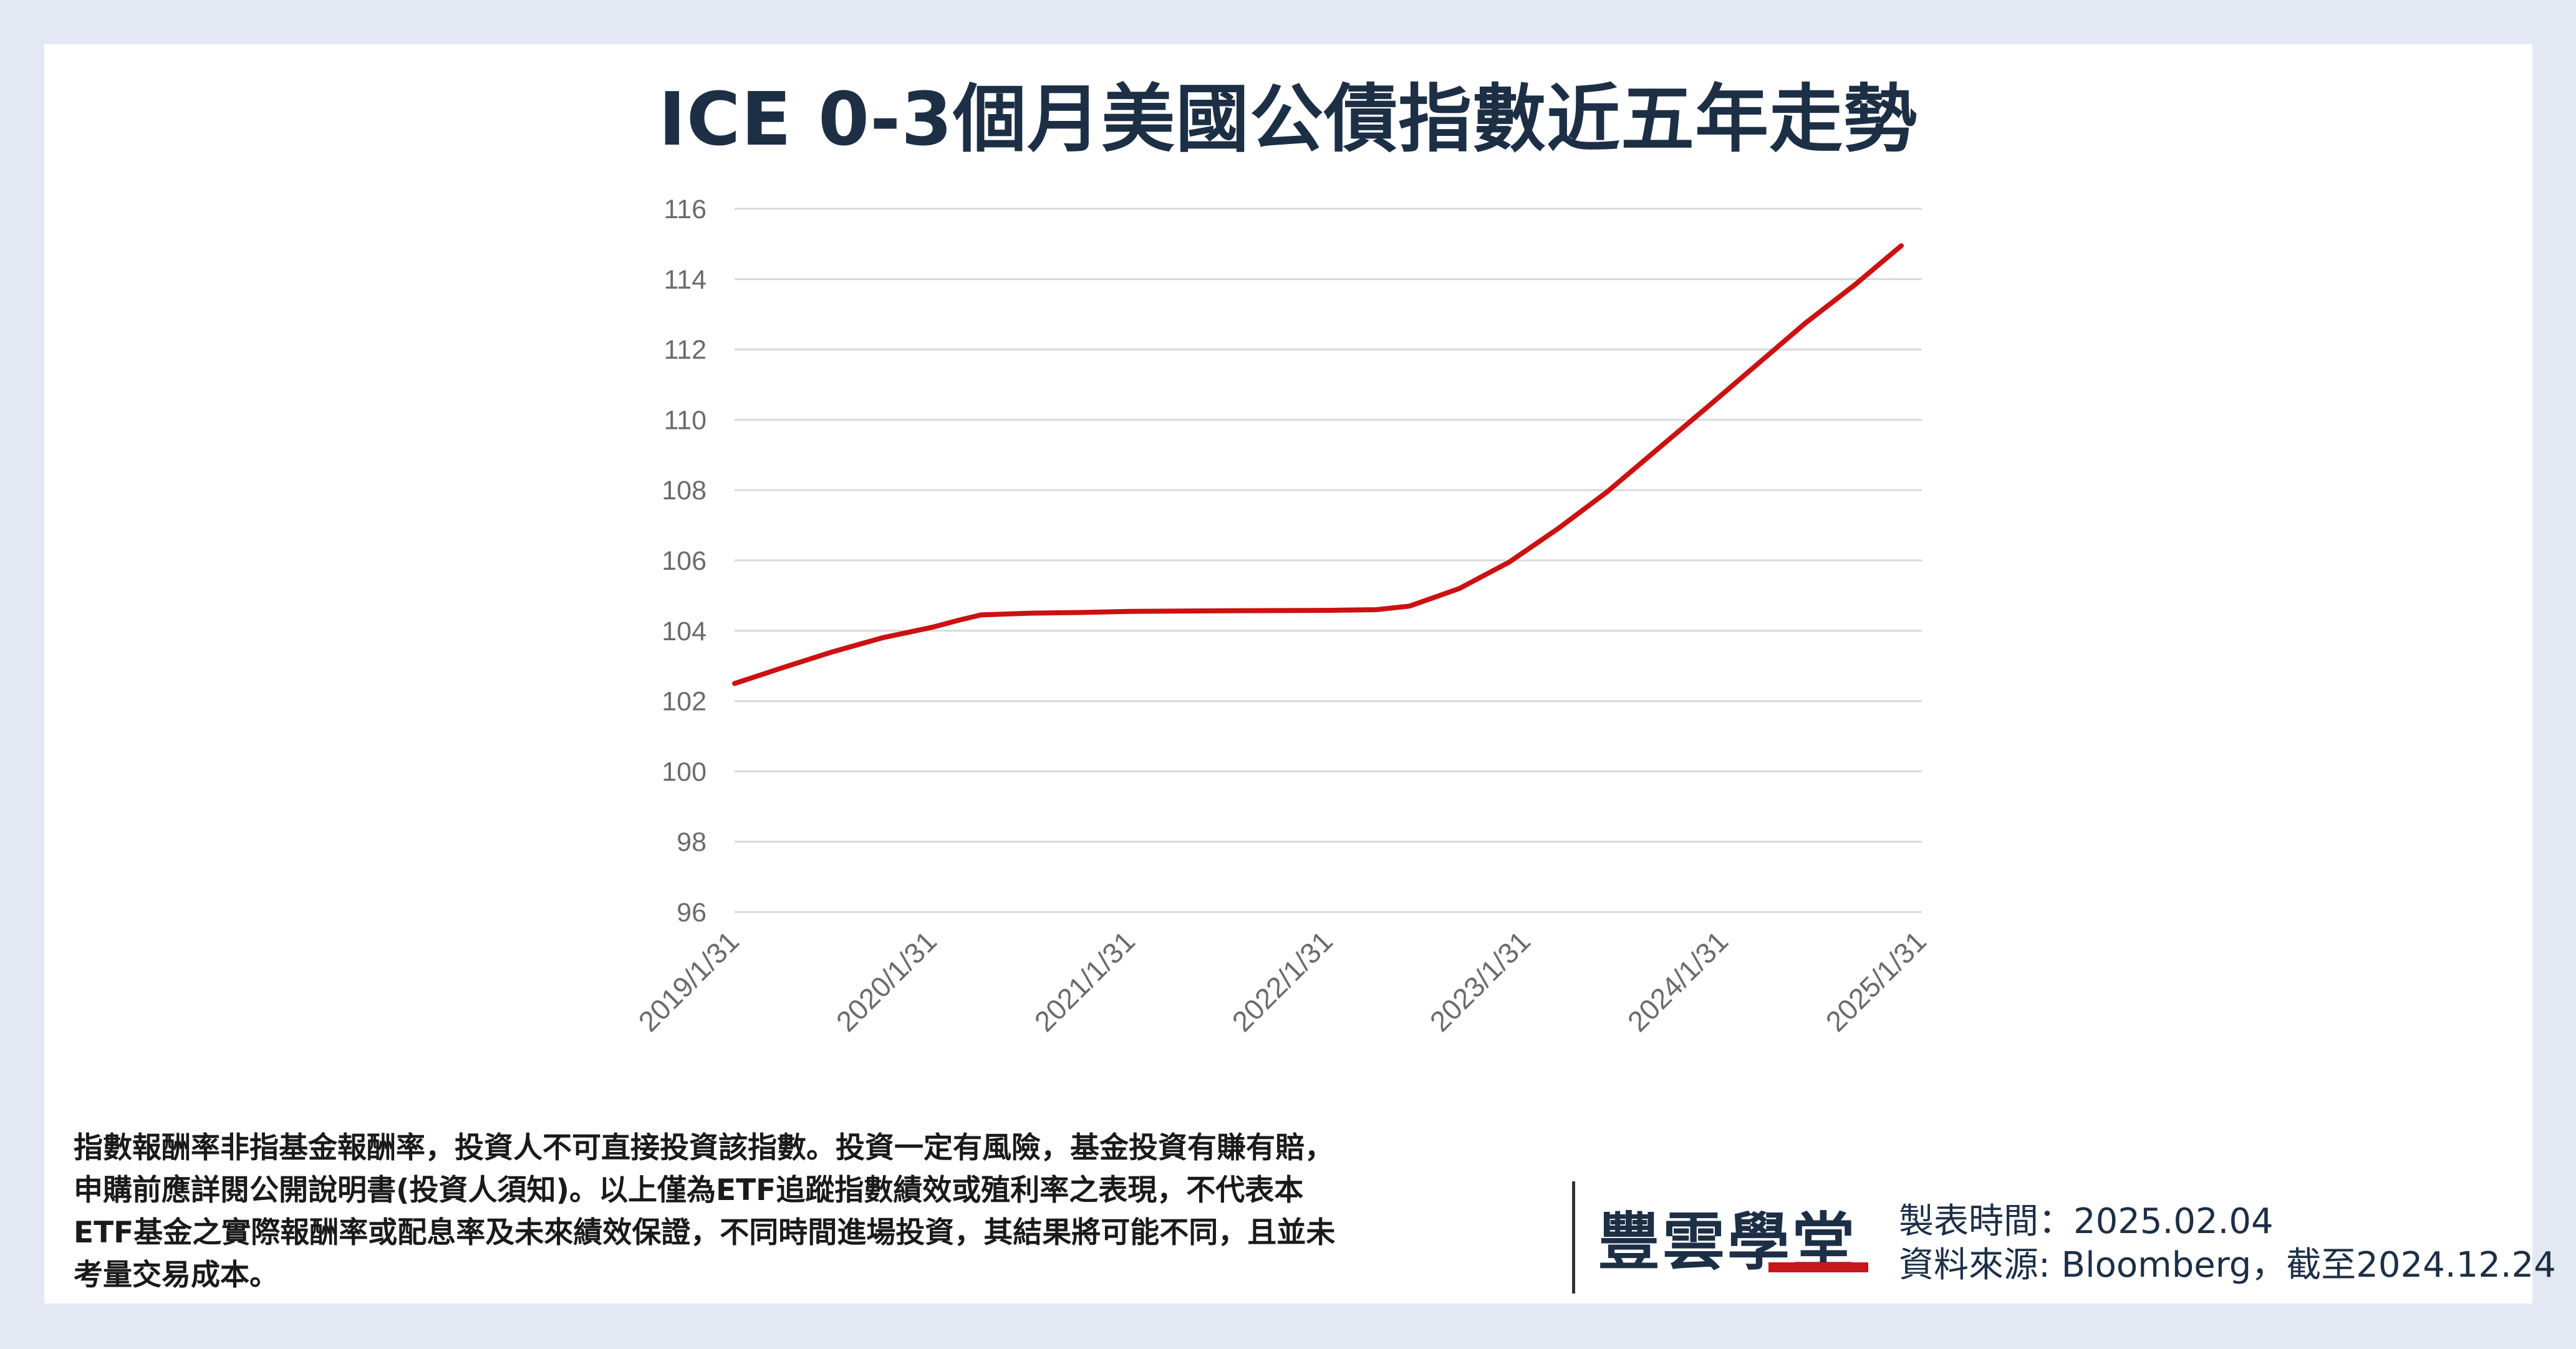  I want to click on x-tick-label: 2021/1/31, so click(1084, 980).